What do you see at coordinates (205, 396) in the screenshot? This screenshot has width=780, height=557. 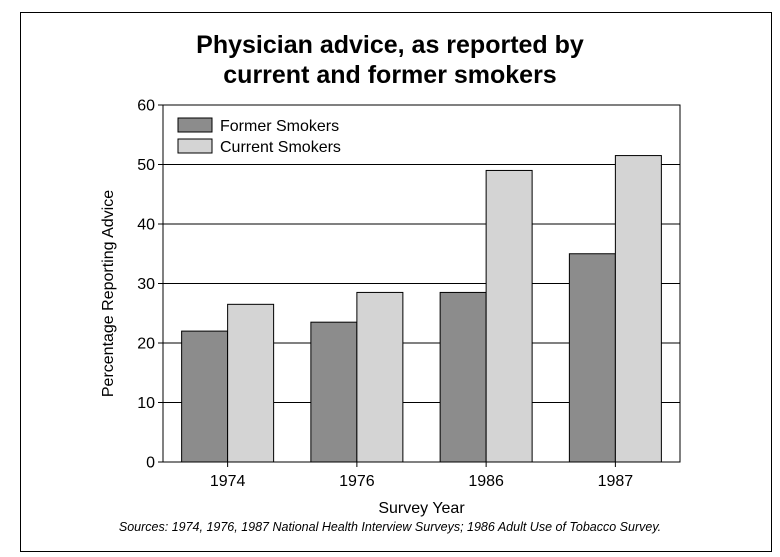 I see `bar-former-smokers-1974` at bounding box center [205, 396].